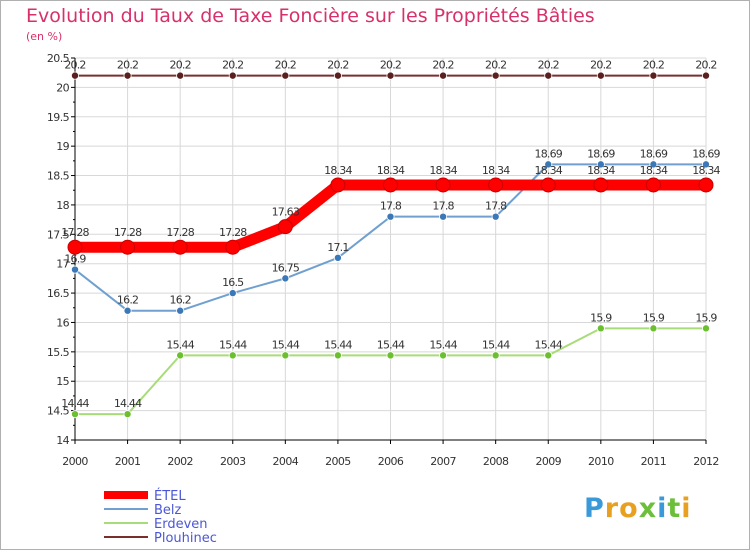  What do you see at coordinates (62, 146) in the screenshot?
I see `y-tick-label: 19` at bounding box center [62, 146].